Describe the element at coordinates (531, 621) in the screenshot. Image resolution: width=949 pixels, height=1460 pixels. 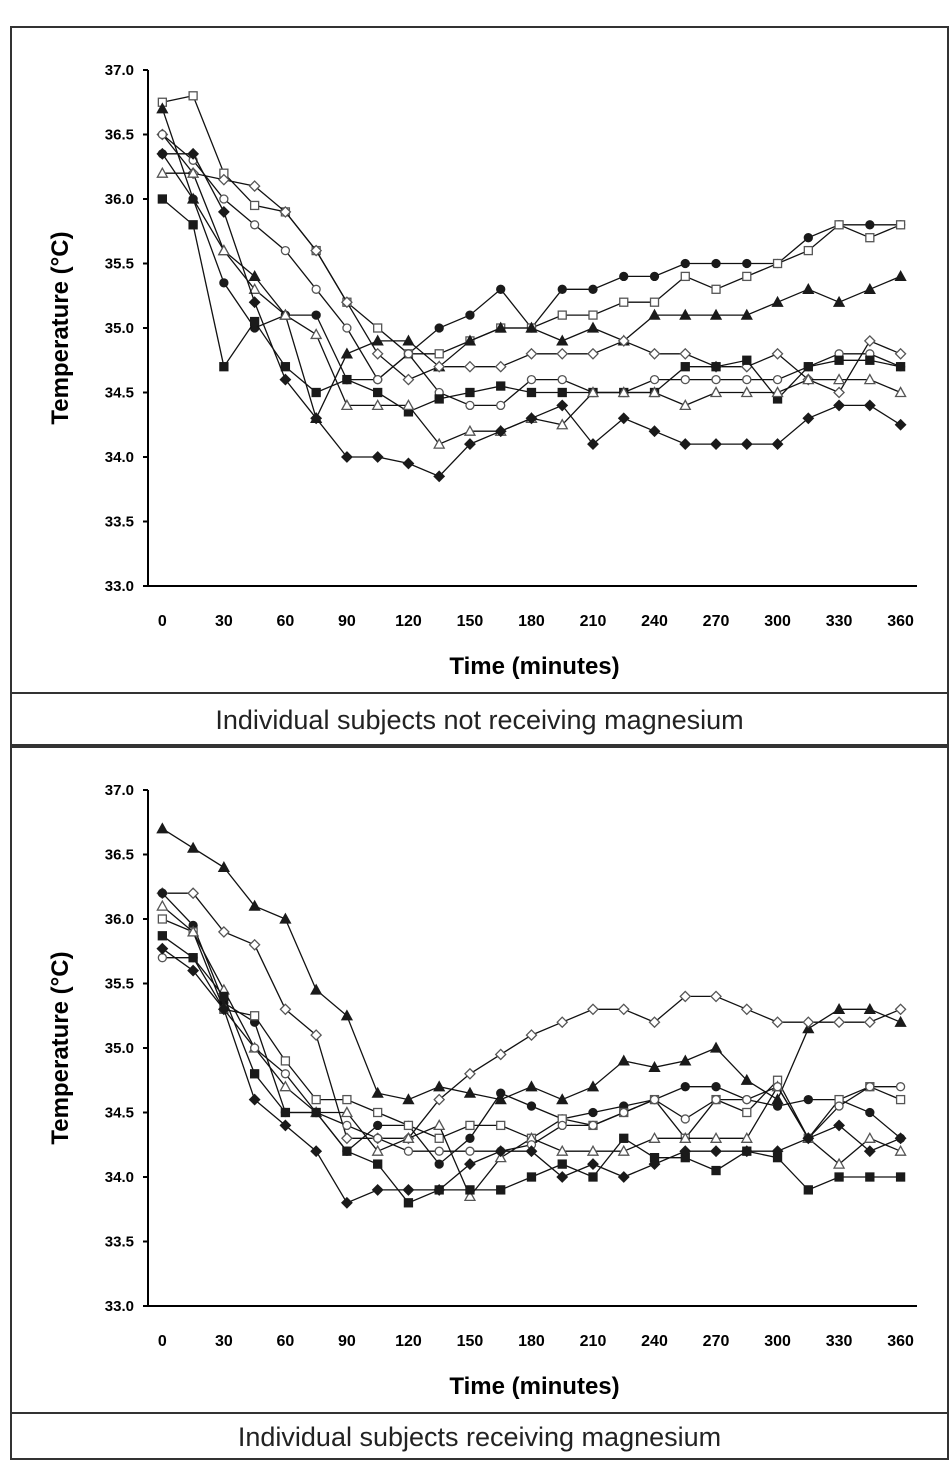
I see `top-x-tick-label: 180` at that location.